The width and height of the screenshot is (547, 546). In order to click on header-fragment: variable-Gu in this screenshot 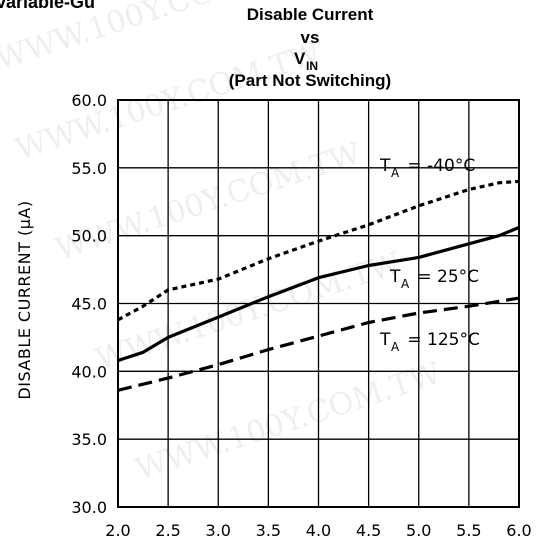, I will do `click(47, 6)`.